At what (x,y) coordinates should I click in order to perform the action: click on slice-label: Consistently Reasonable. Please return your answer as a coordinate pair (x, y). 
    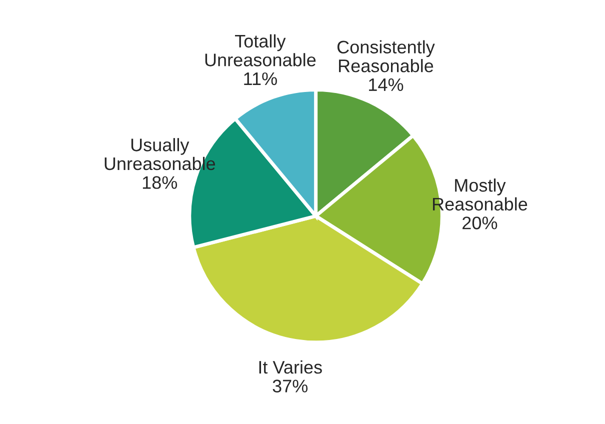
    Looking at the image, I should click on (386, 56).